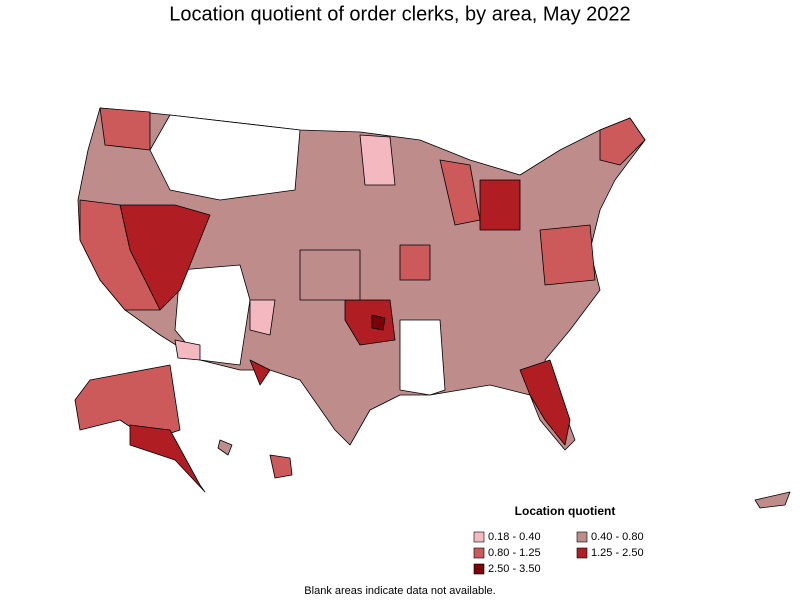 The height and width of the screenshot is (605, 800). Describe the element at coordinates (617, 553) in the screenshot. I see `legend-label: 1.25 - 2.50` at that location.